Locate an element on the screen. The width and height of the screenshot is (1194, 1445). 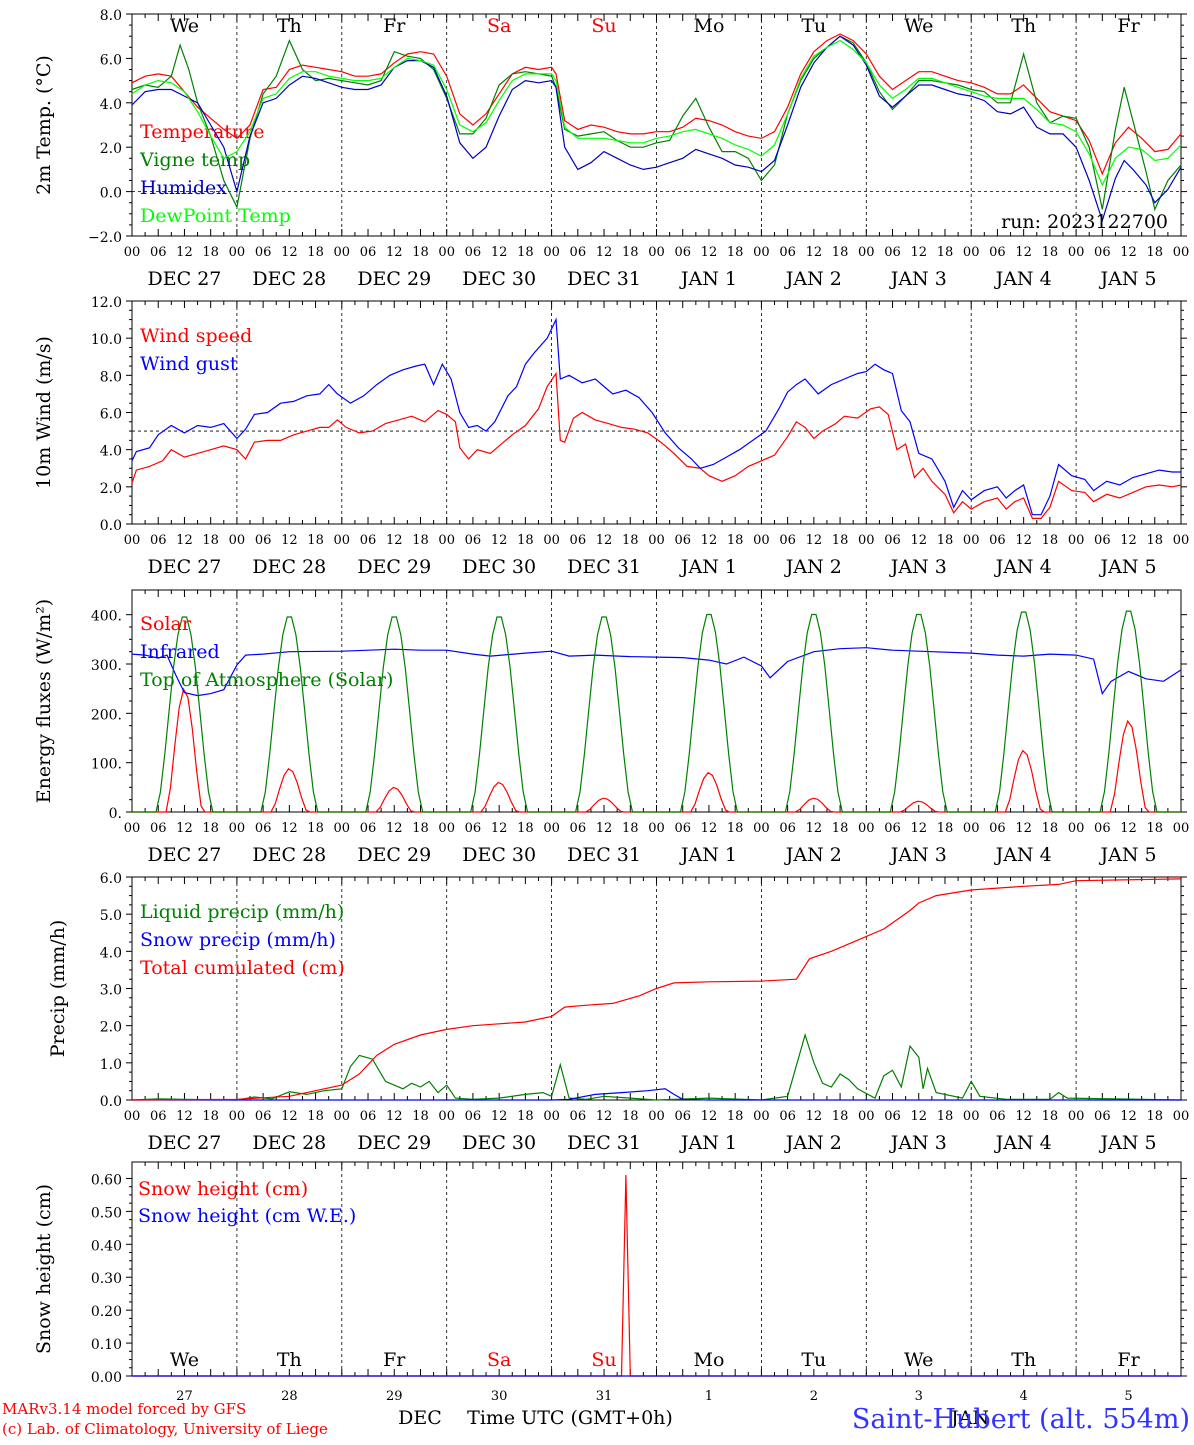
x-date-label: JAN 4 is located at coordinates (1023, 567).